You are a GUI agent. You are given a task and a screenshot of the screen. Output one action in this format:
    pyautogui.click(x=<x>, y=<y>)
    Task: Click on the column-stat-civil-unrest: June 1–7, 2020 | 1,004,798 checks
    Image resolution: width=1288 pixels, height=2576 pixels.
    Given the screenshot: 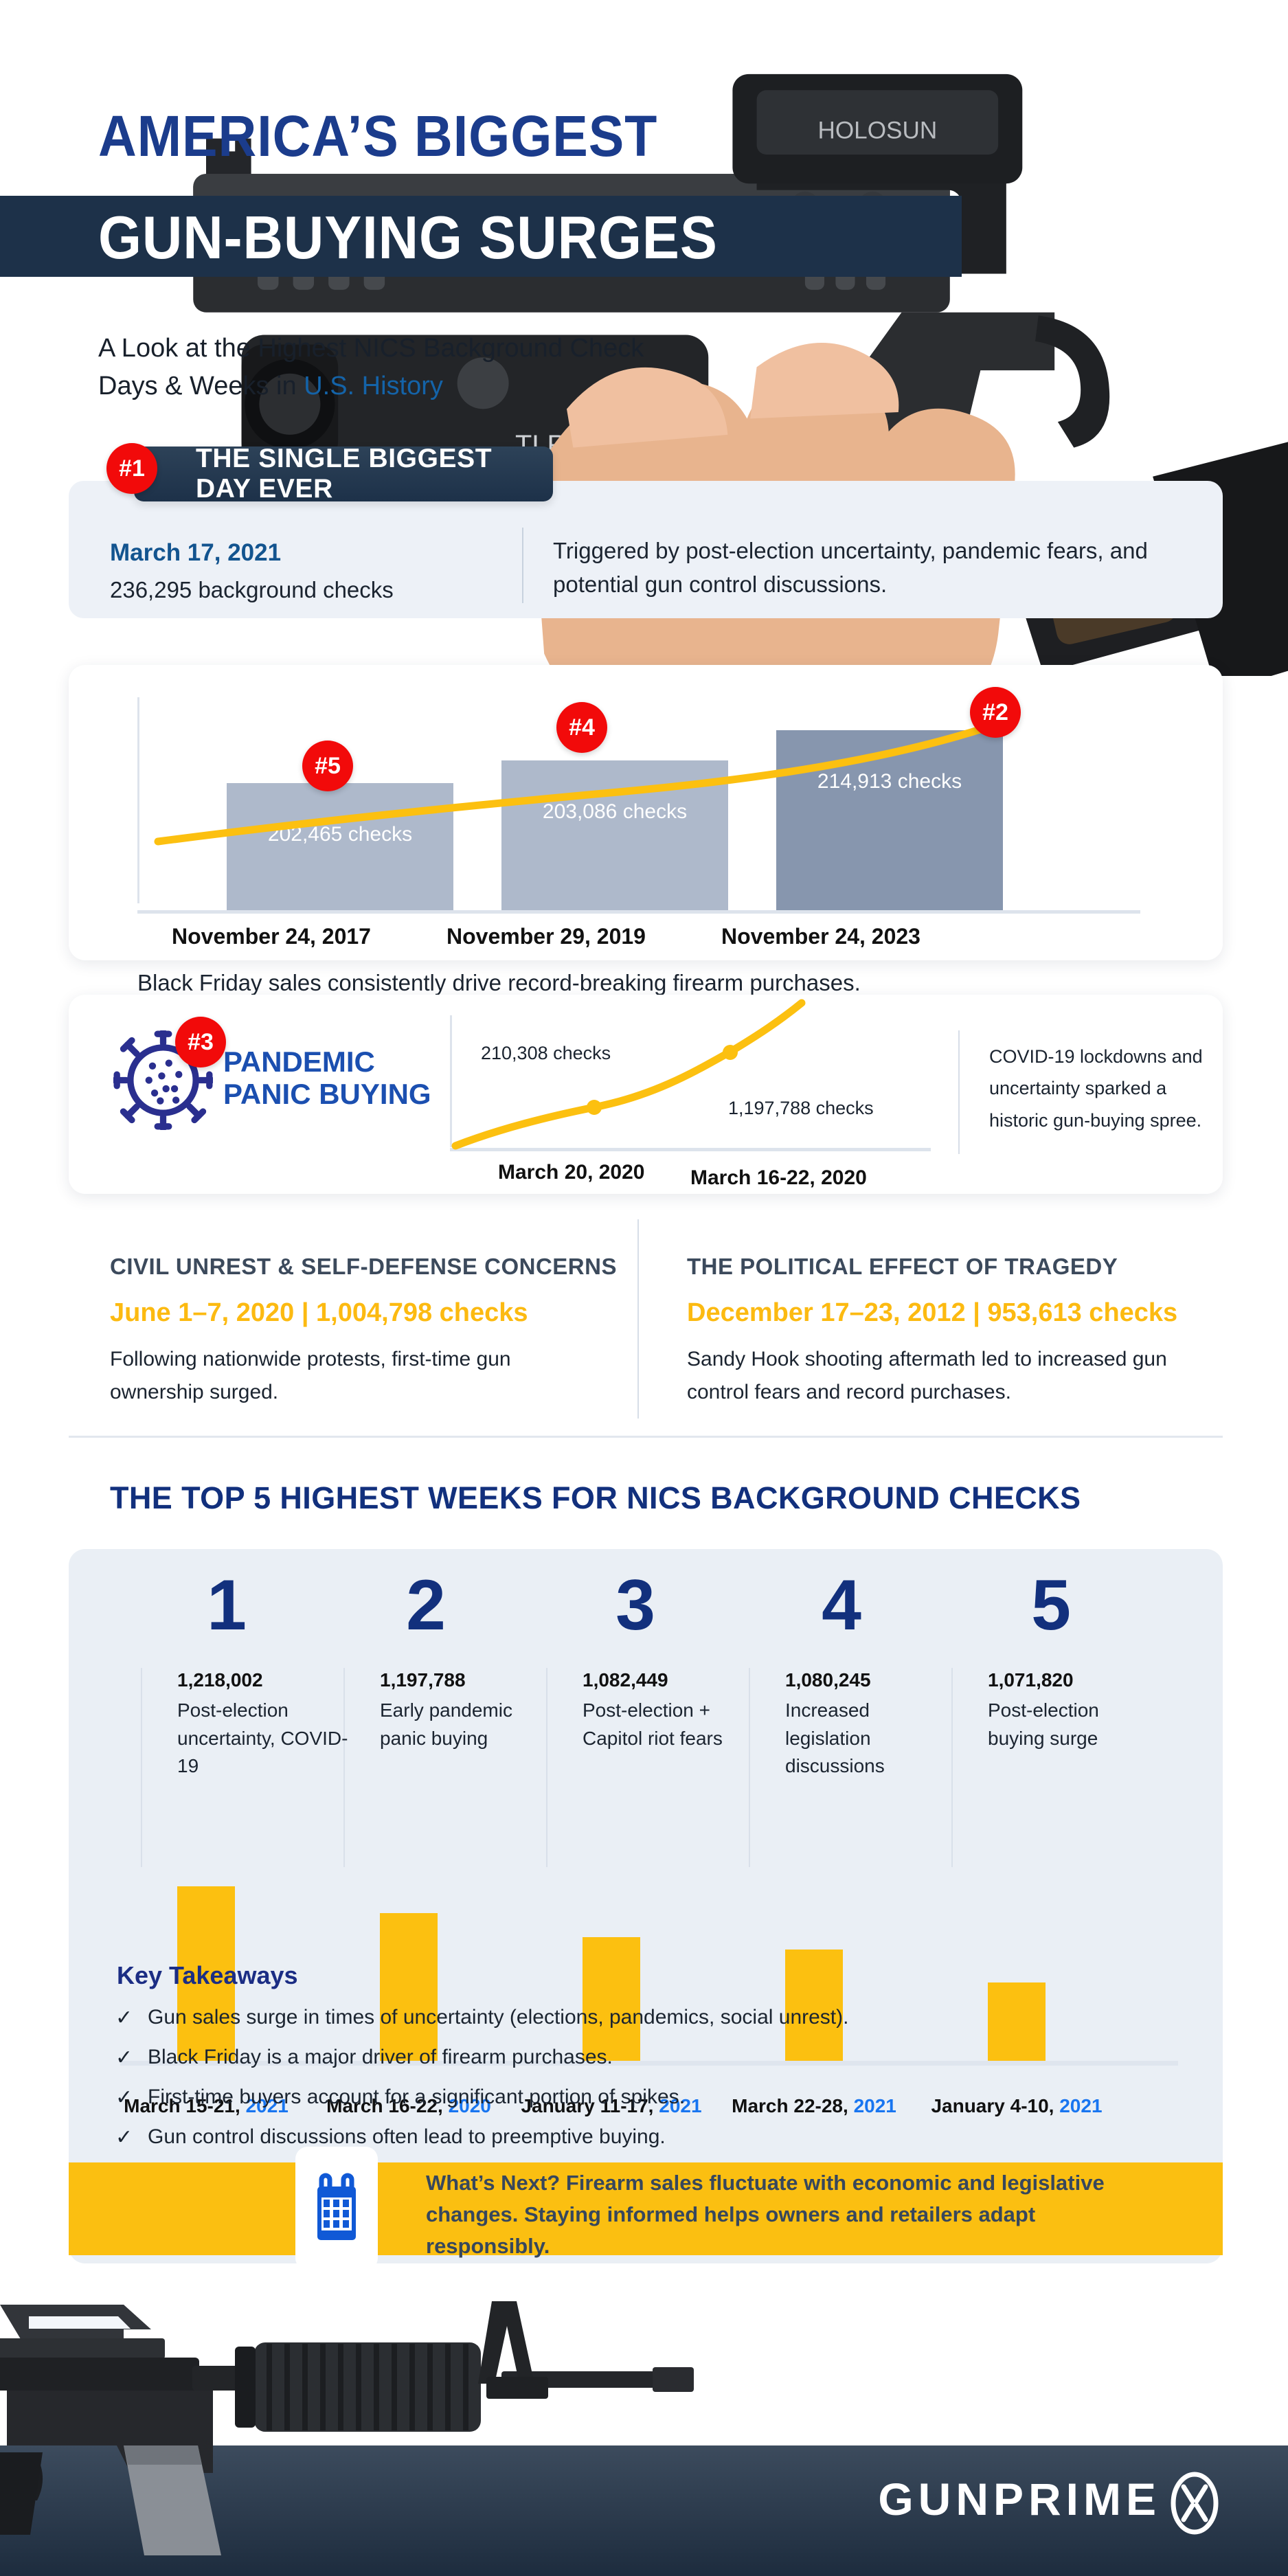 What is the action you would take?
    pyautogui.click(x=319, y=1312)
    